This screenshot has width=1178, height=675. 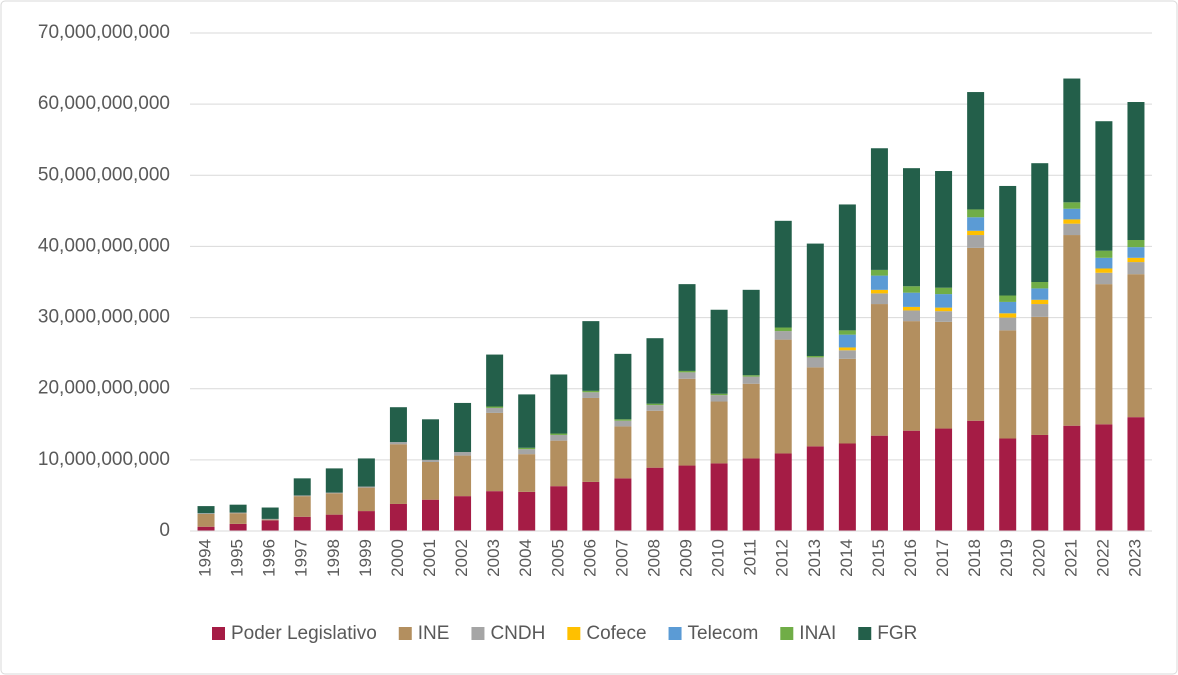 I want to click on x-tick-label: 1998, so click(x=333, y=558).